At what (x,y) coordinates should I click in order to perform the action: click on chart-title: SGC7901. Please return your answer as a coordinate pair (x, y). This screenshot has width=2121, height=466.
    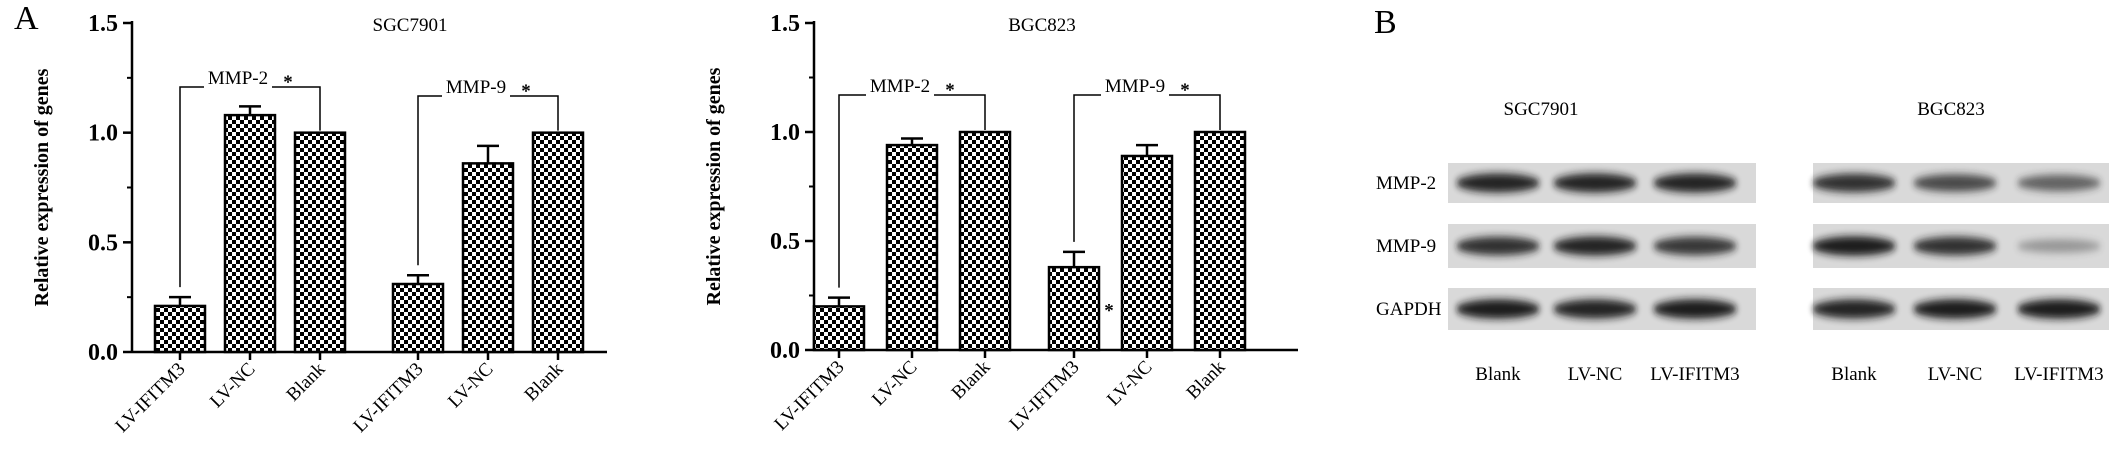
    Looking at the image, I should click on (410, 25).